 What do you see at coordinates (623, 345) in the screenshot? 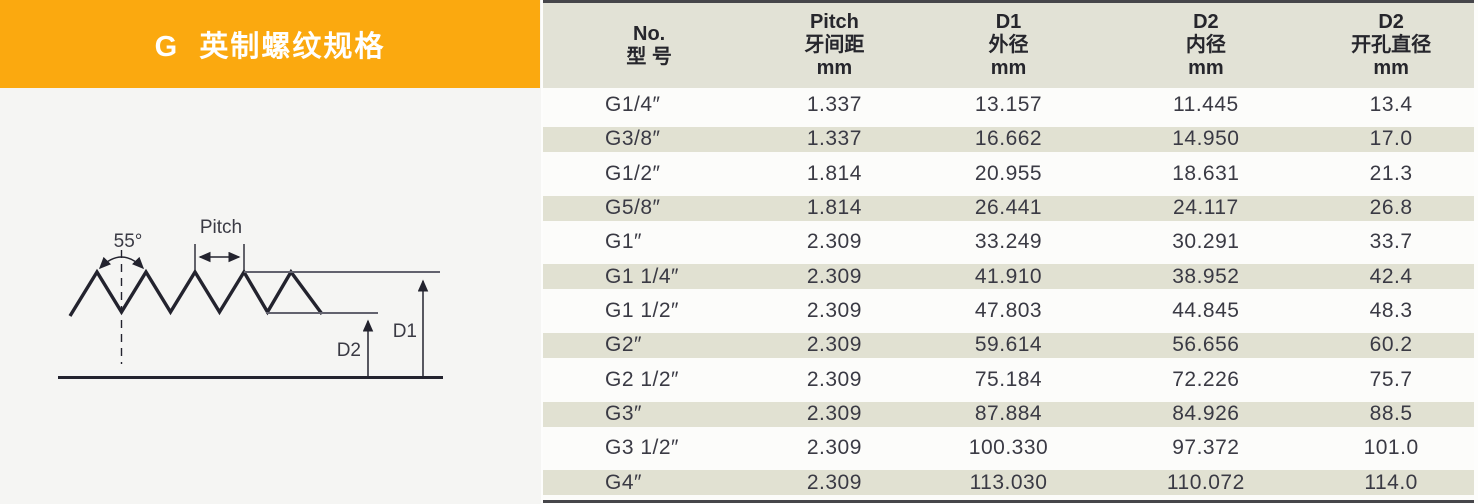
I see `cell-no: G2″` at bounding box center [623, 345].